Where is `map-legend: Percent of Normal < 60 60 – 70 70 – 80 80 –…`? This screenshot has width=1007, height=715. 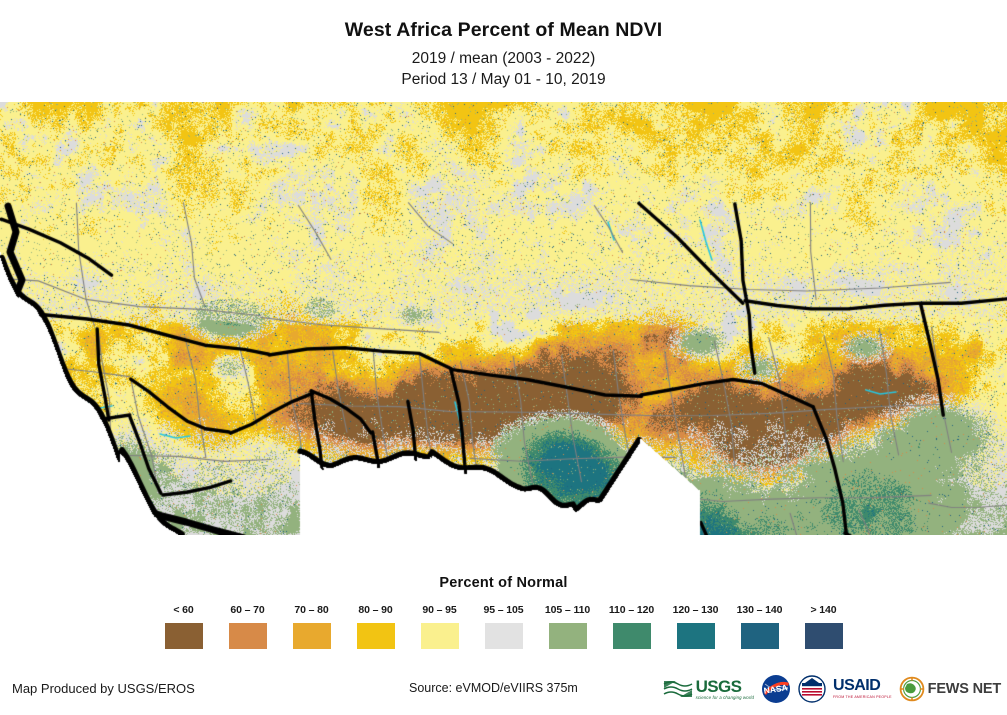
map-legend: Percent of Normal < 60 60 – 70 70 – 80 80 –… is located at coordinates (503, 612).